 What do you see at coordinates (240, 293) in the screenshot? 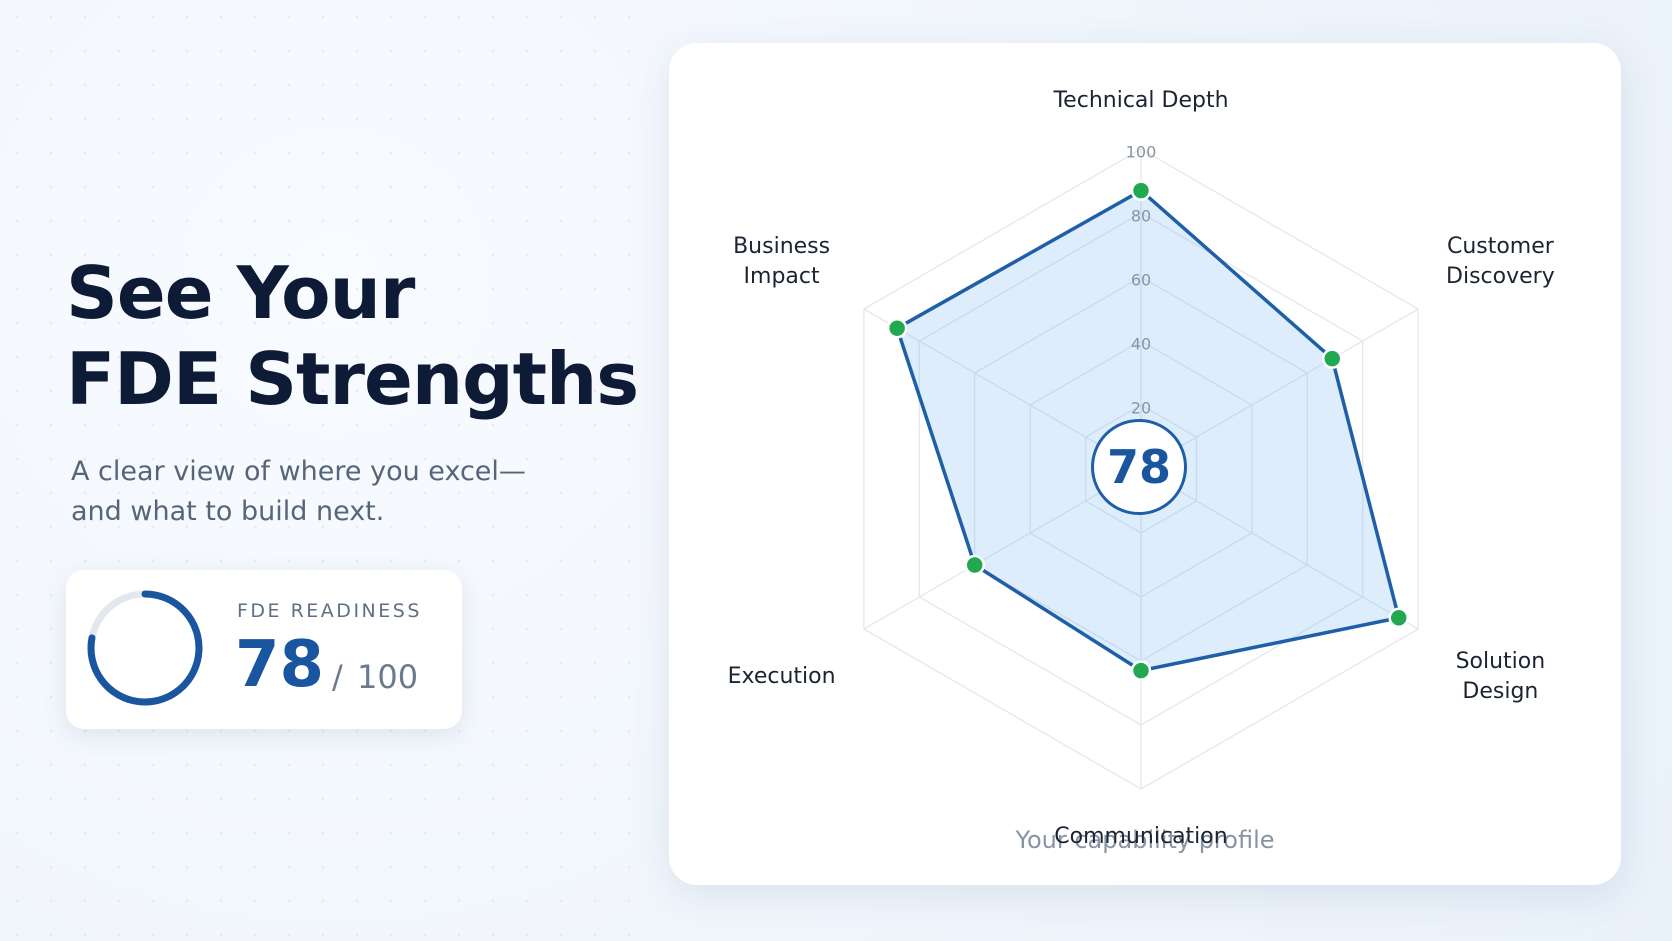
I see `title-line: See Your` at bounding box center [240, 293].